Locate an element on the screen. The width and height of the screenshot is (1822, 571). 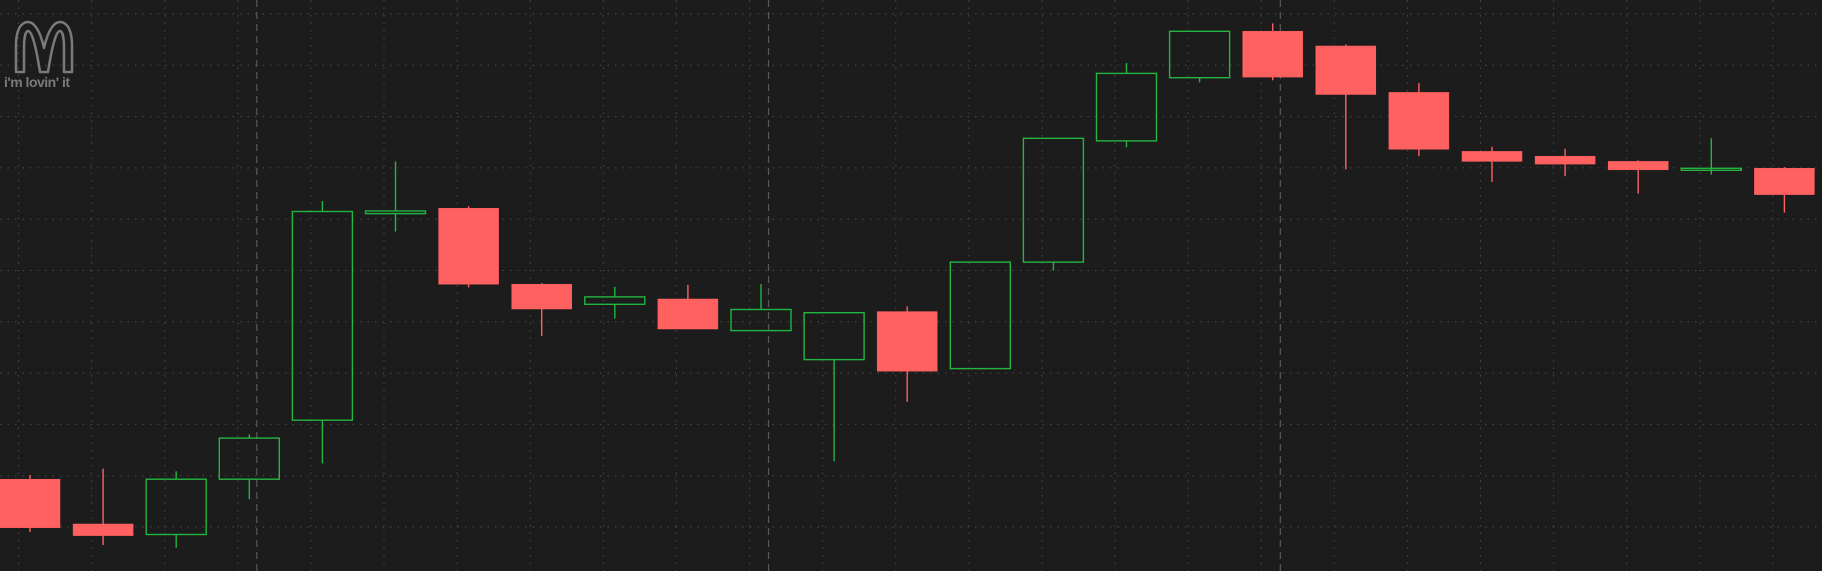
mcdonalds-logo: i'm lovin' it is located at coordinates (44, 60).